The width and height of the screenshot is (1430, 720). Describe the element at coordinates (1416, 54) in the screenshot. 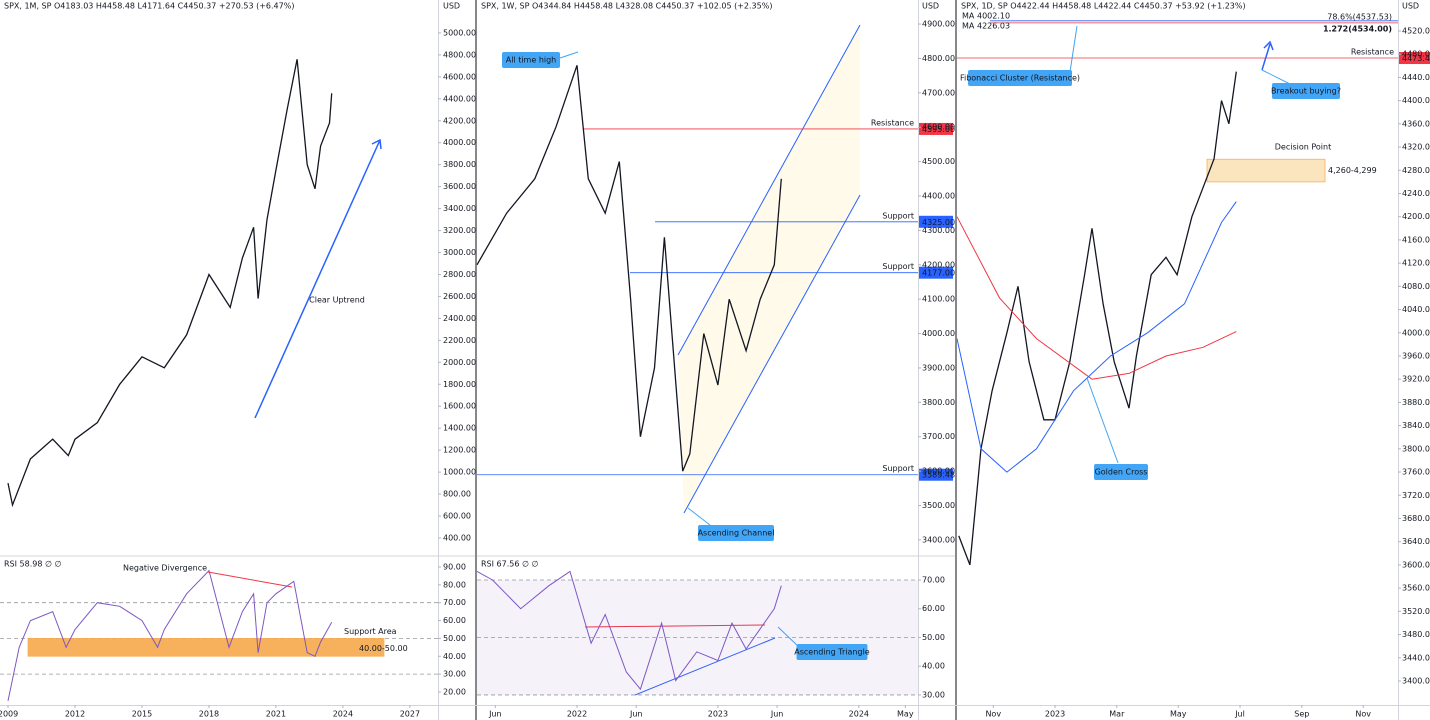

I see `y-tick-label: 4480.00` at that location.